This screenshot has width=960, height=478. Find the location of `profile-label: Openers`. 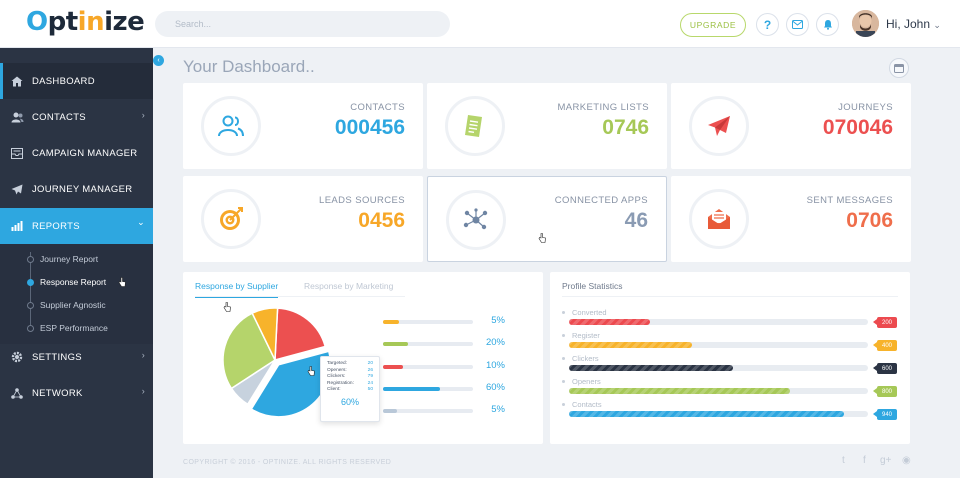

profile-label: Openers is located at coordinates (581, 381).